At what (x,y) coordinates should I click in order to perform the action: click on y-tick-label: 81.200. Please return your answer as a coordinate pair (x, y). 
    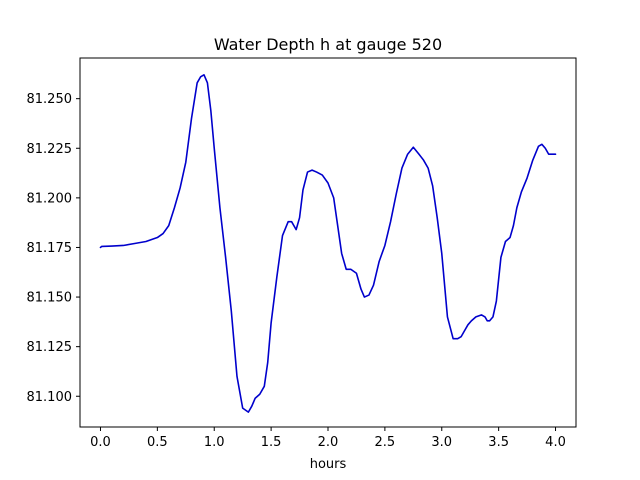
    Looking at the image, I should click on (50, 198).